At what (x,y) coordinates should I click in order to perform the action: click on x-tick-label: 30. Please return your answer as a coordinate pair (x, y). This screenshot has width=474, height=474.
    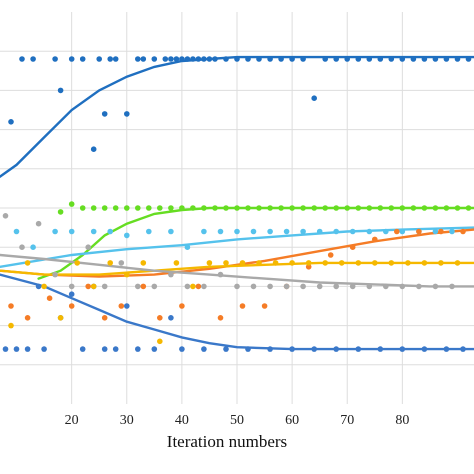
    Looking at the image, I should click on (127, 420).